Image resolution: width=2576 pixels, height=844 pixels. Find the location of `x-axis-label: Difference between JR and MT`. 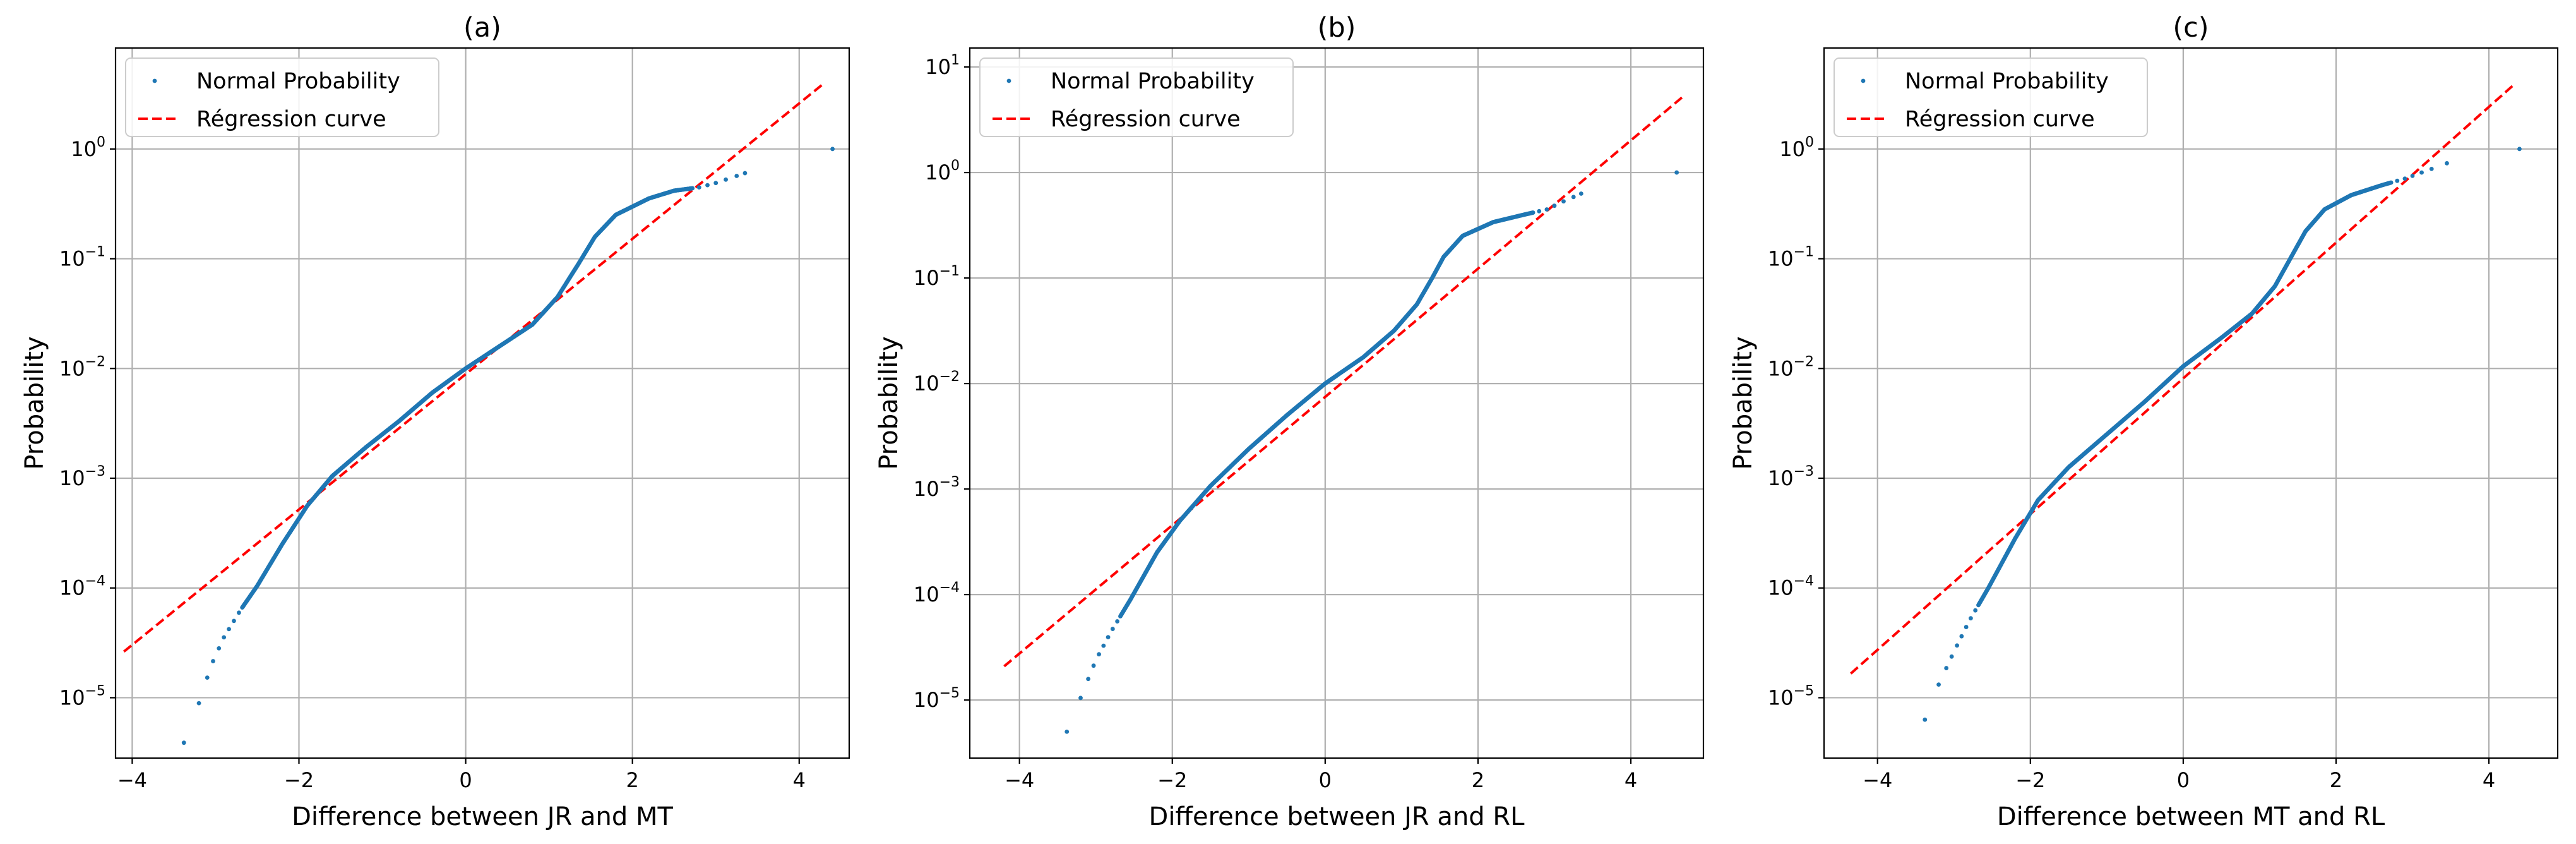

x-axis-label: Difference between JR and MT is located at coordinates (482, 816).